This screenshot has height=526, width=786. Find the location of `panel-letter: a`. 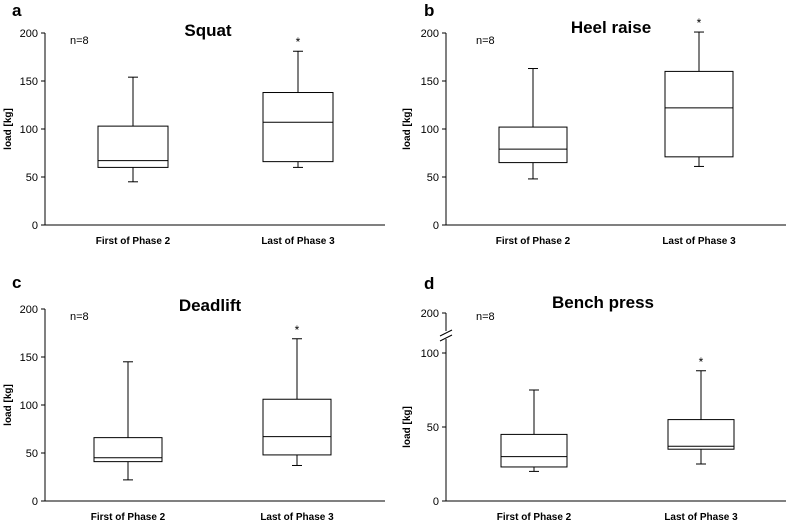

panel-letter: a is located at coordinates (17, 10).